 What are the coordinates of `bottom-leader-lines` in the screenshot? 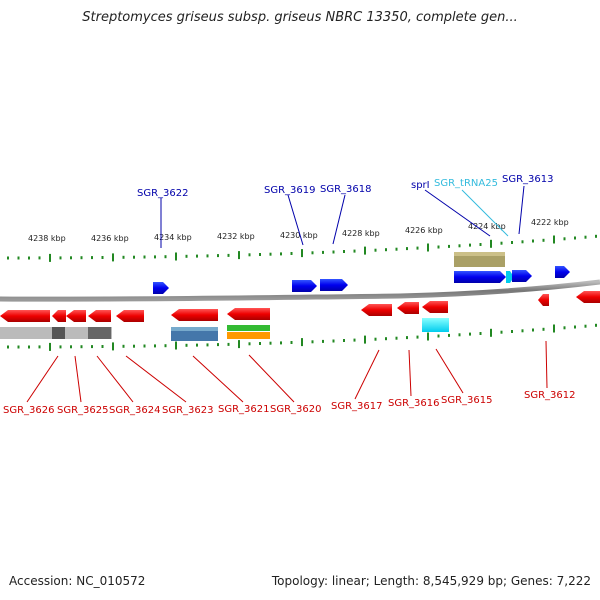 It's located at (287, 371).